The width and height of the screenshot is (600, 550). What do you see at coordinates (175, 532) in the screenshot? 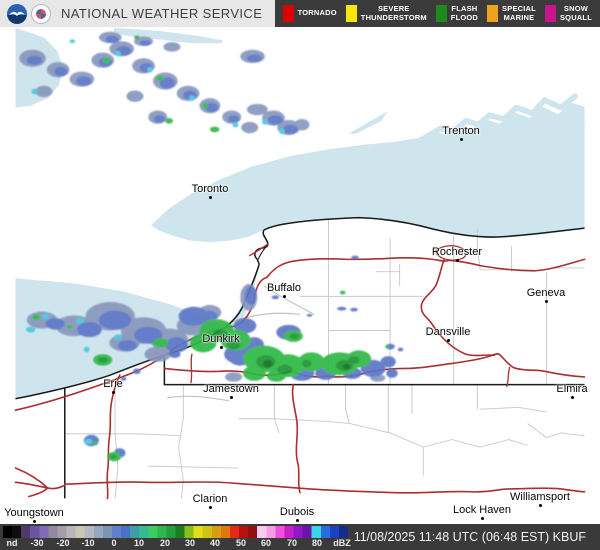
I see `scale-gradient` at bounding box center [175, 532].